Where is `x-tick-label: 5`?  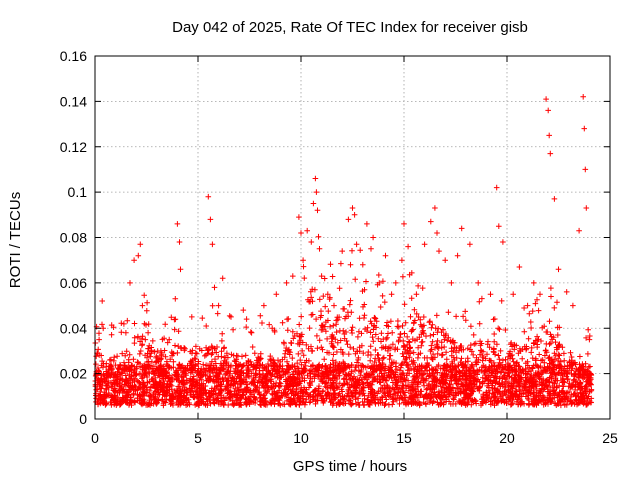
x-tick-label: 5 is located at coordinates (198, 438).